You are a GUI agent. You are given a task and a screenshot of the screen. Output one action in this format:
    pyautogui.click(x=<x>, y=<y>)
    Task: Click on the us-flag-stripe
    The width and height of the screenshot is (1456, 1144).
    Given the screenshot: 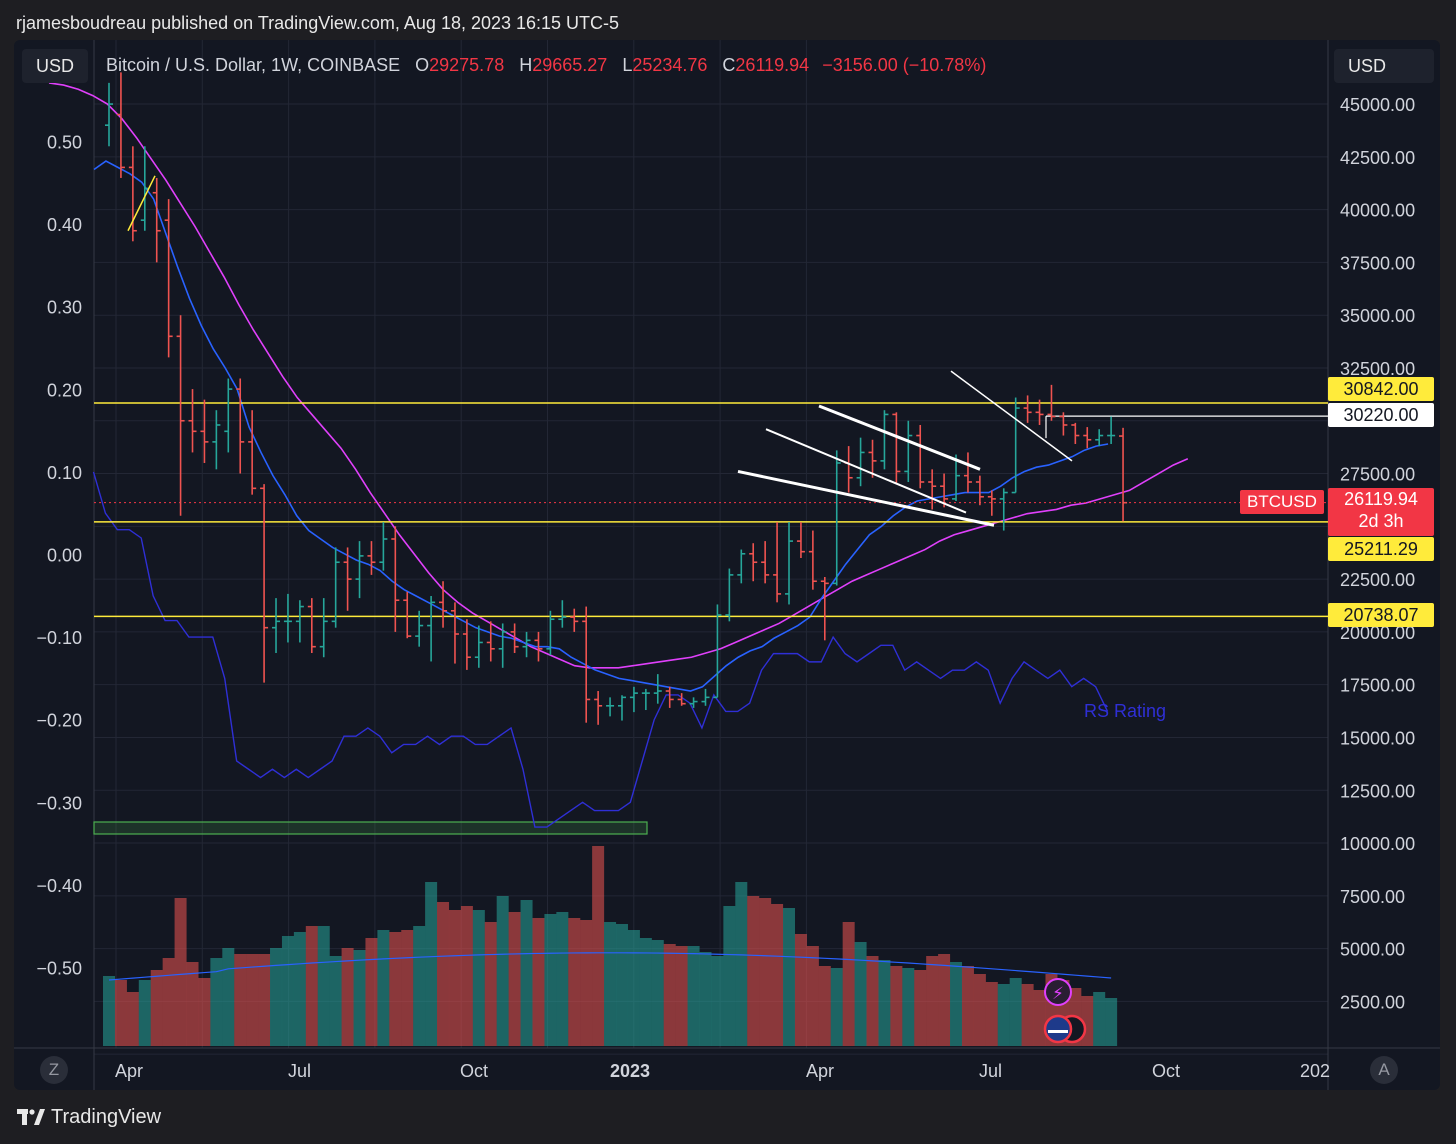 What is the action you would take?
    pyautogui.click(x=1058, y=1031)
    